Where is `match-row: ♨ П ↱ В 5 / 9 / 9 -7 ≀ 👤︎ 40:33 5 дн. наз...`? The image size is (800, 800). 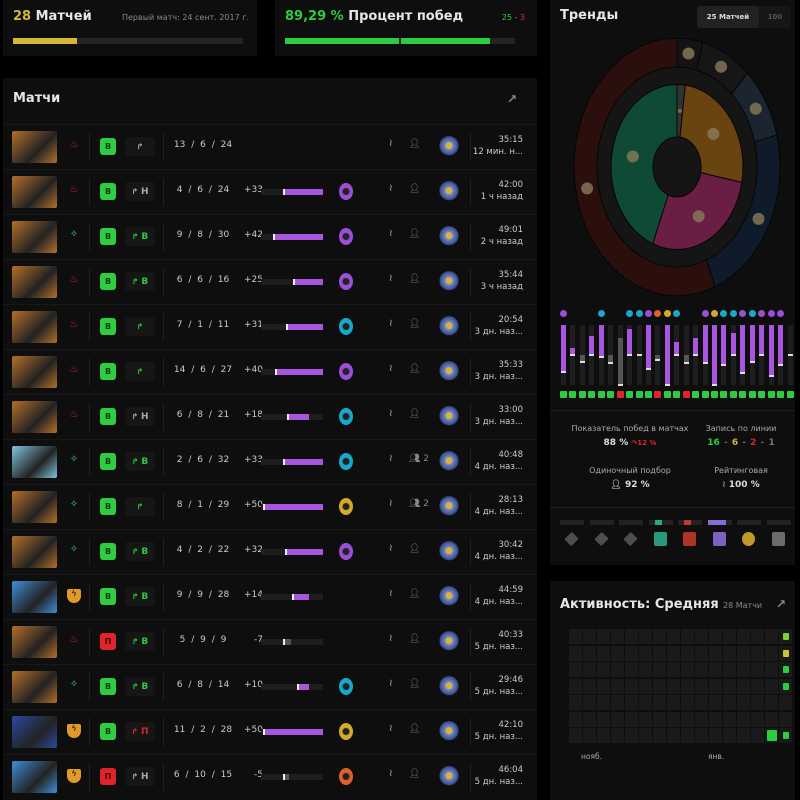 match-row: ♨ П ↱ В 5 / 9 / 9 -7 ≀ 👤︎ 40:33 5 дн. наз... is located at coordinates (270, 641).